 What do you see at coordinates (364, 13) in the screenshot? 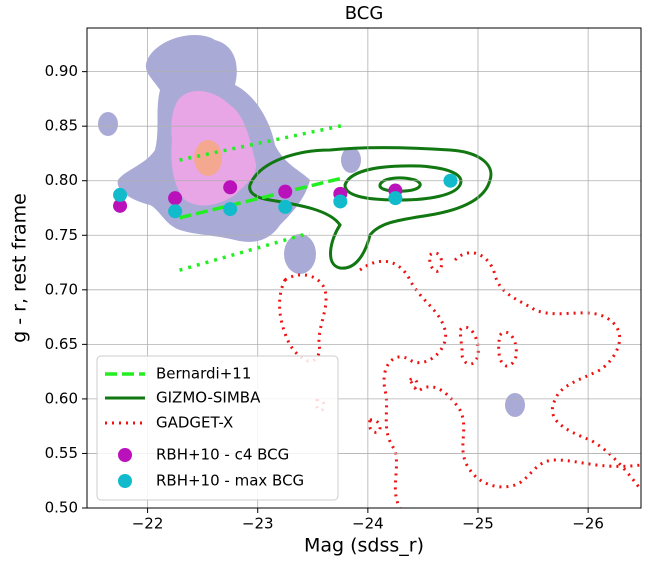
I see `chart-title: BCG` at bounding box center [364, 13].